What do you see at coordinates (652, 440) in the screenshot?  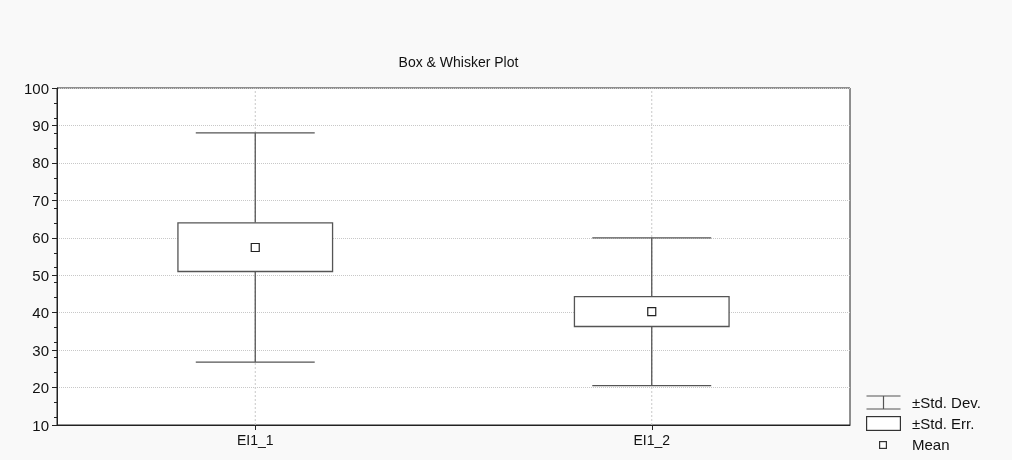 I see `x-tick-label: EI1_2` at bounding box center [652, 440].